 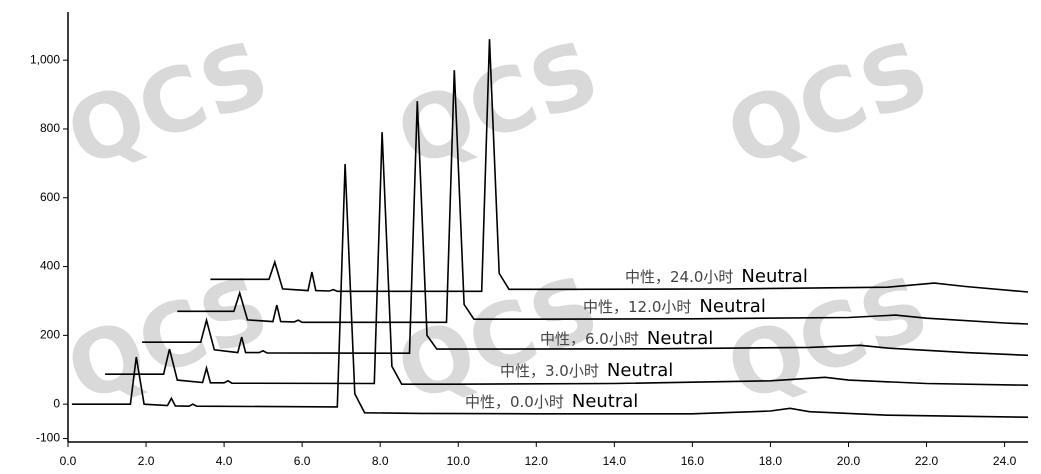 What do you see at coordinates (849, 461) in the screenshot?
I see `x-tick-label: 20.0` at bounding box center [849, 461].